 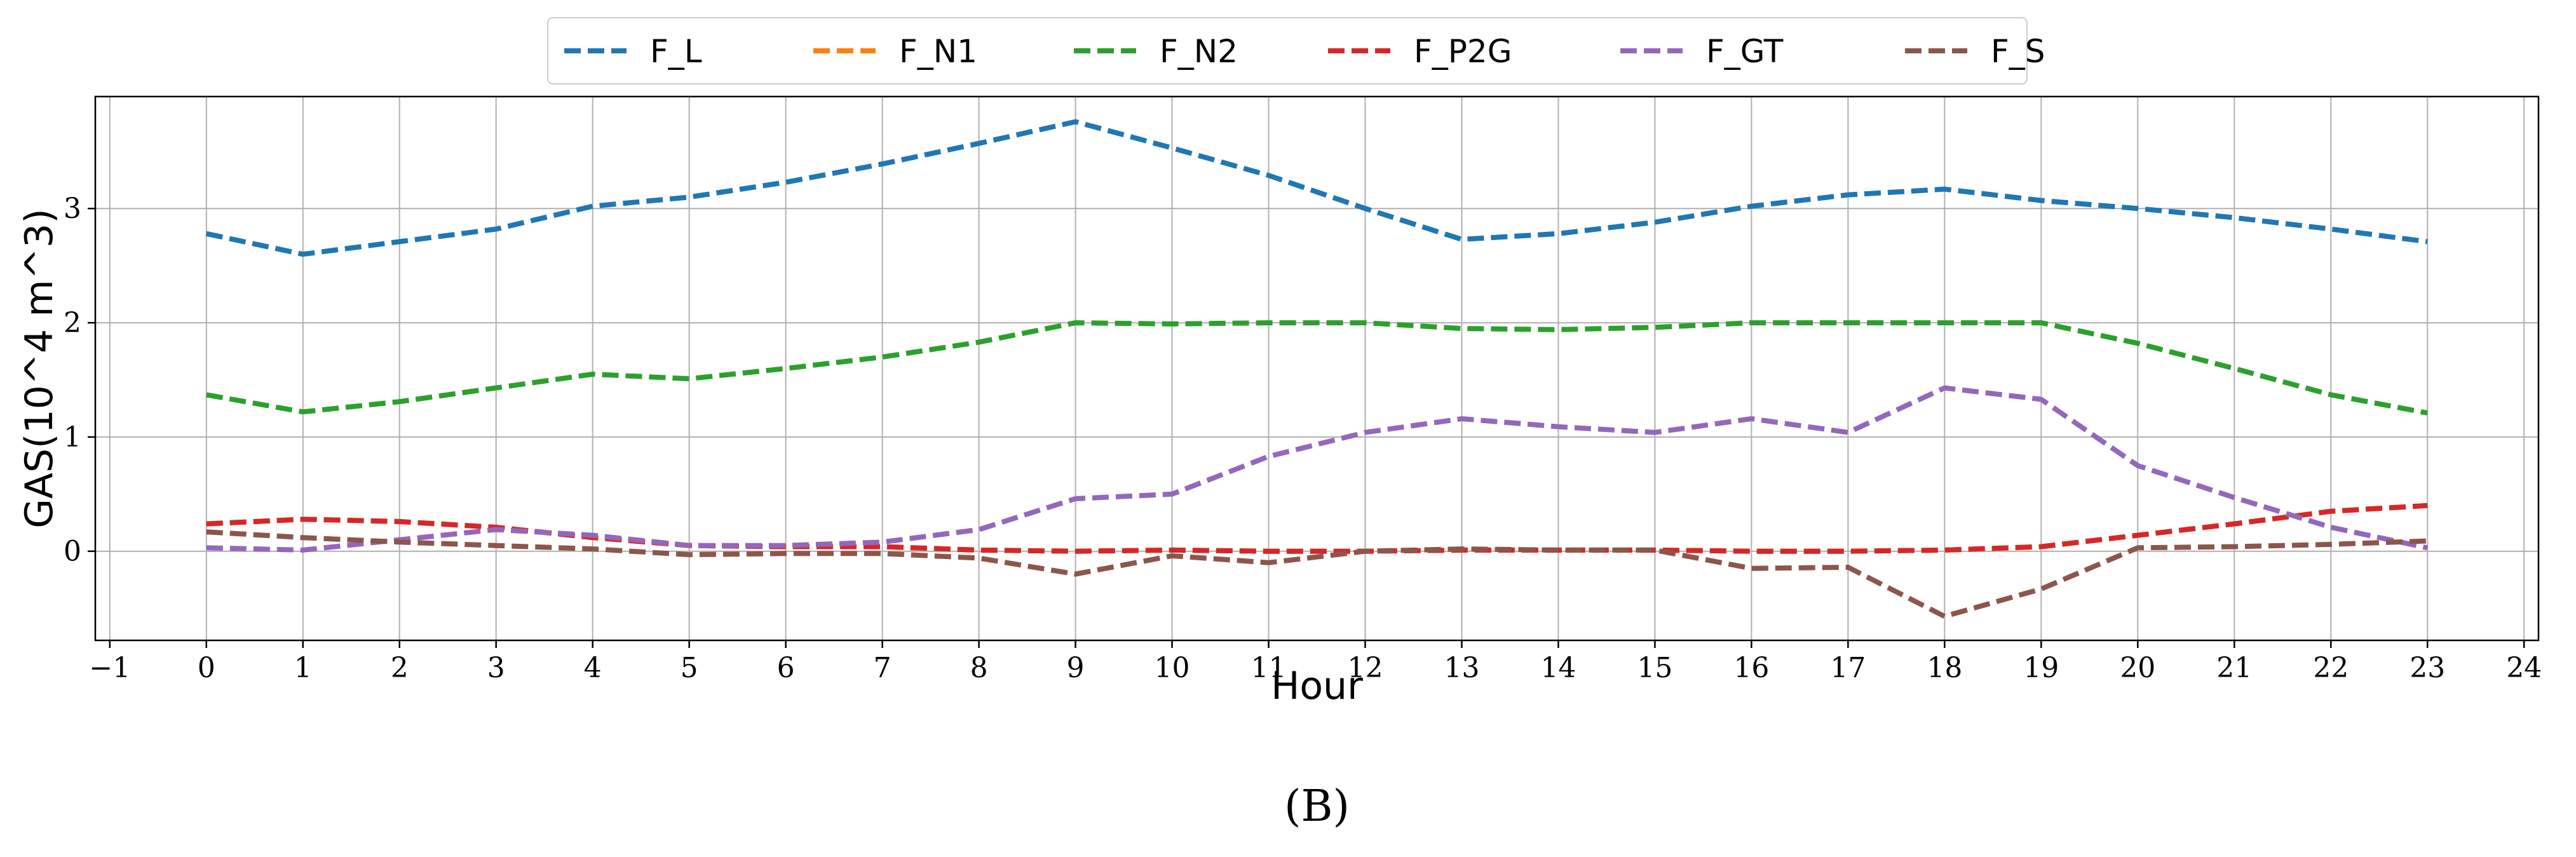 What do you see at coordinates (2234, 668) in the screenshot?
I see `x-tick-label: 21` at bounding box center [2234, 668].